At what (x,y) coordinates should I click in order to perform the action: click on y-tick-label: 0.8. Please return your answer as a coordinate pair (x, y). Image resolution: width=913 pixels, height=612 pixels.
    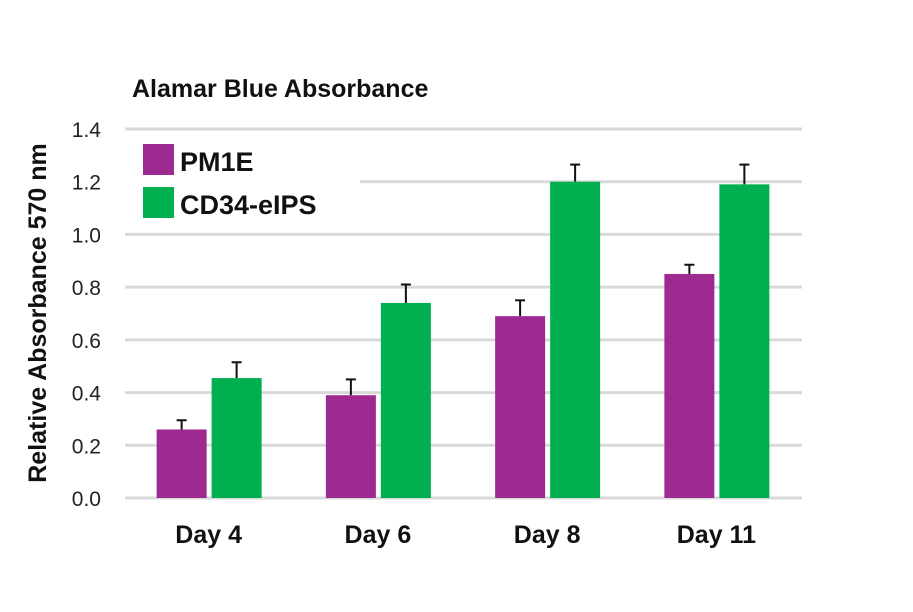
    Looking at the image, I should click on (86, 288).